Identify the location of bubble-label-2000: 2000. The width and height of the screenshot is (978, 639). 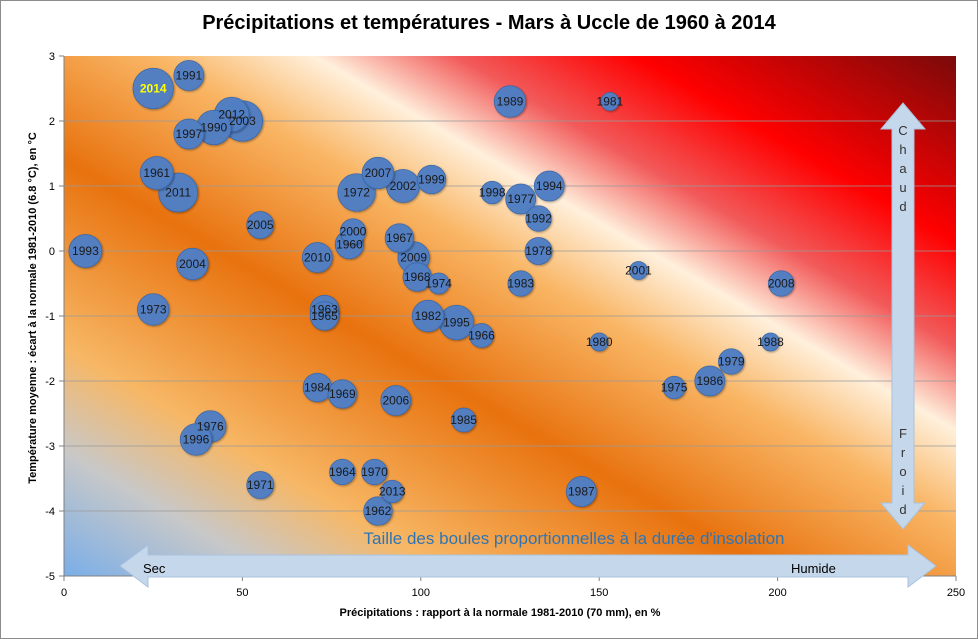
(353, 232).